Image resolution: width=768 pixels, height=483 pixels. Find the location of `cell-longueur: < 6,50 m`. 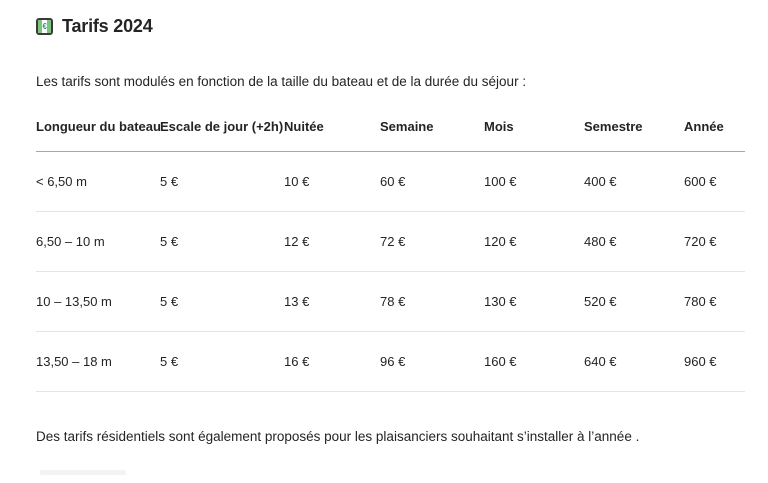

cell-longueur: < 6,50 m is located at coordinates (98, 181).